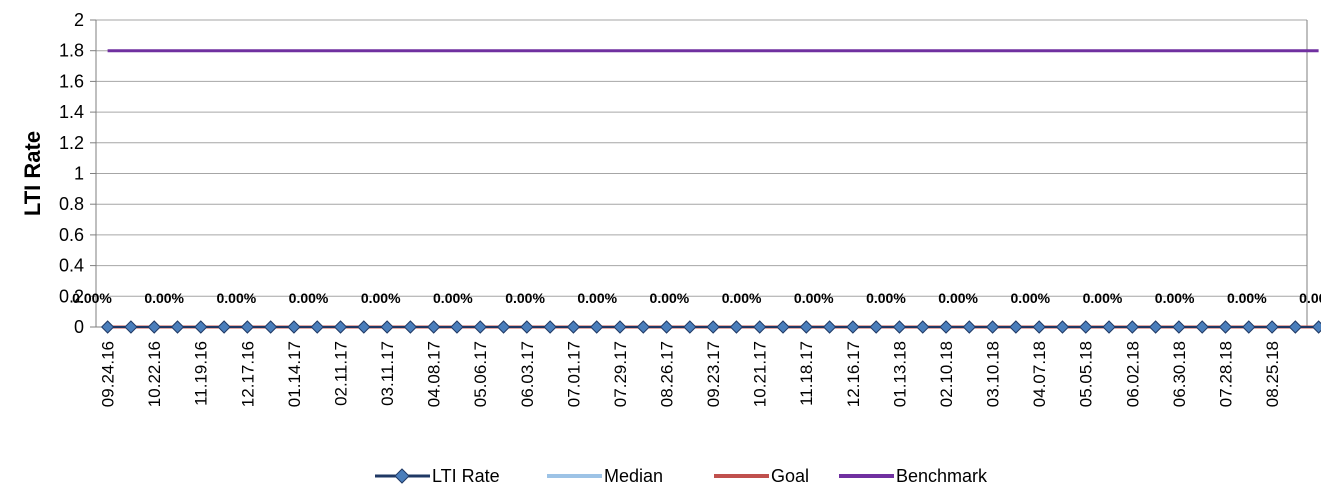  I want to click on x-tick-label: 02.11.17, so click(340, 373).